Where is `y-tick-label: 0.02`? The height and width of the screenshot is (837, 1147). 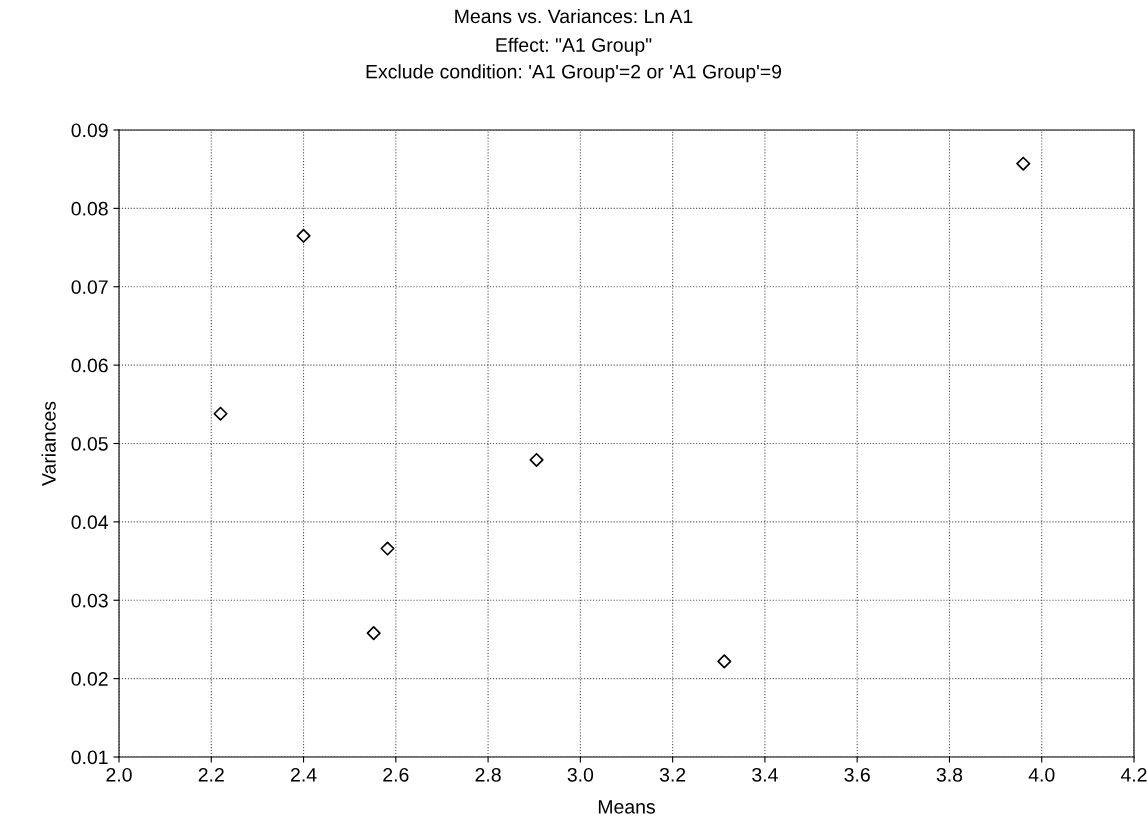
y-tick-label: 0.02 is located at coordinates (89, 679).